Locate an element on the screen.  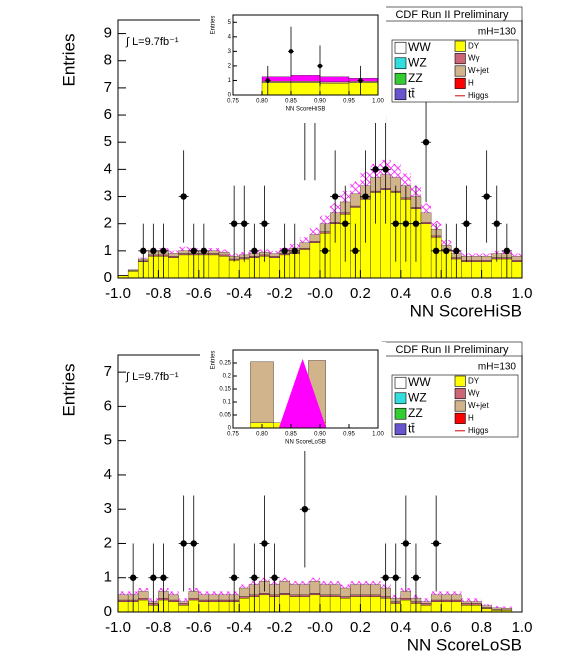
y-tick-label: 0.2 is located at coordinates (227, 377).